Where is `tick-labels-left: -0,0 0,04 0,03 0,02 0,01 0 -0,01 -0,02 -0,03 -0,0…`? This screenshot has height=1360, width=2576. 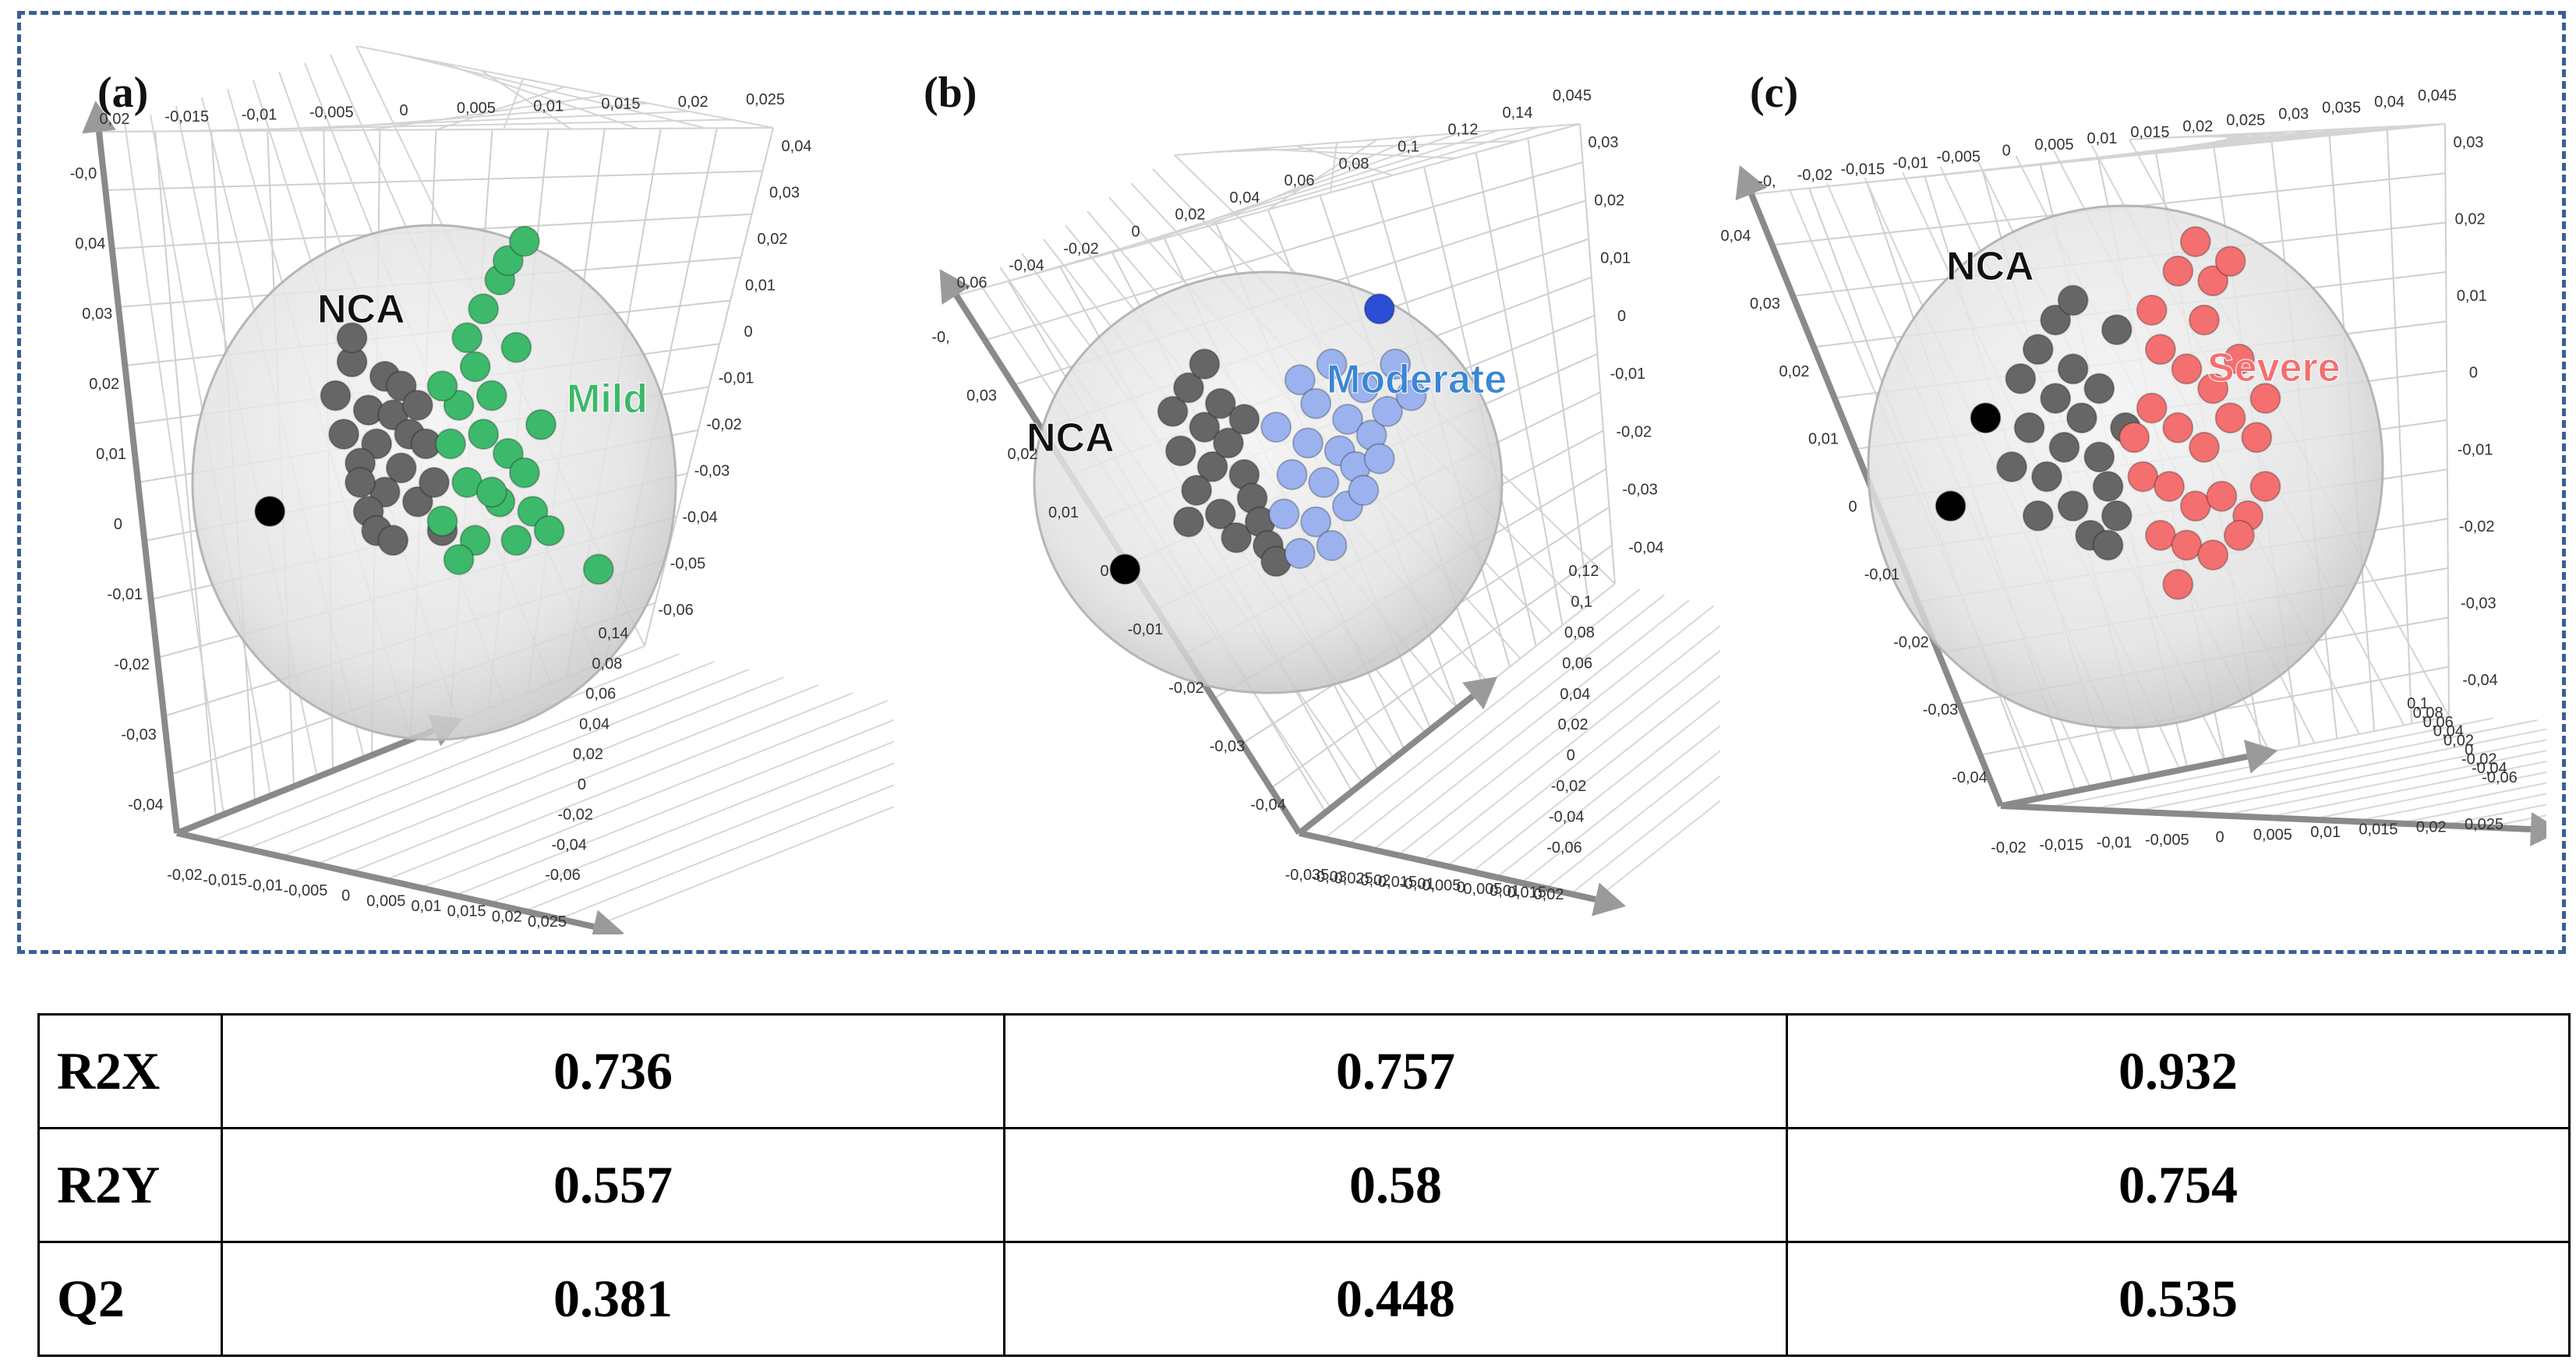 tick-labels-left: -0,0 0,04 0,03 0,02 0,01 0 -0,01 -0,02 -0,03 -0,0… is located at coordinates (117, 489).